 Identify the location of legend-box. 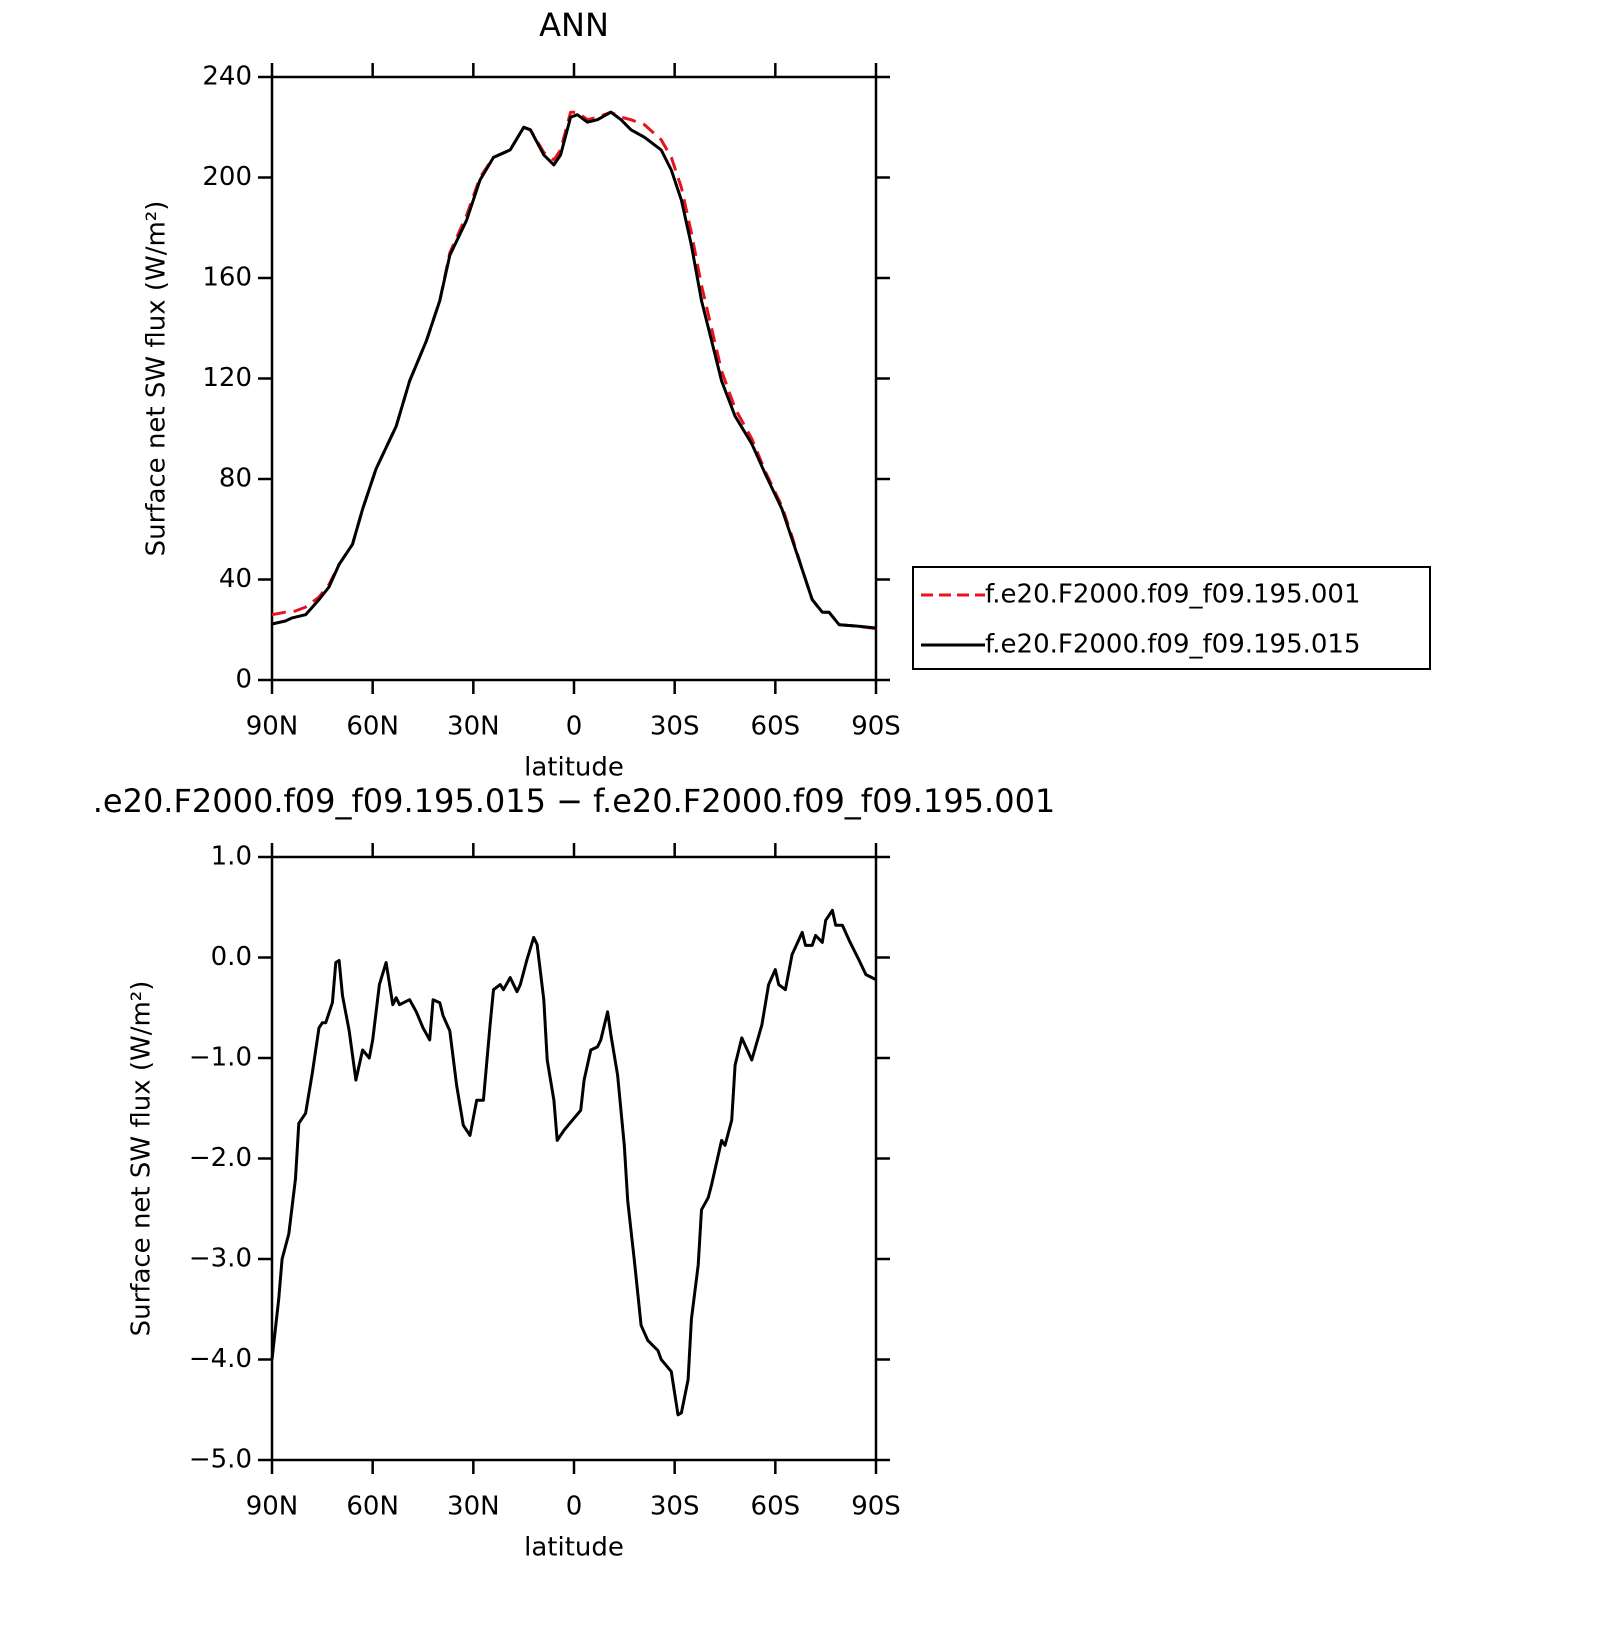
(1171, 618).